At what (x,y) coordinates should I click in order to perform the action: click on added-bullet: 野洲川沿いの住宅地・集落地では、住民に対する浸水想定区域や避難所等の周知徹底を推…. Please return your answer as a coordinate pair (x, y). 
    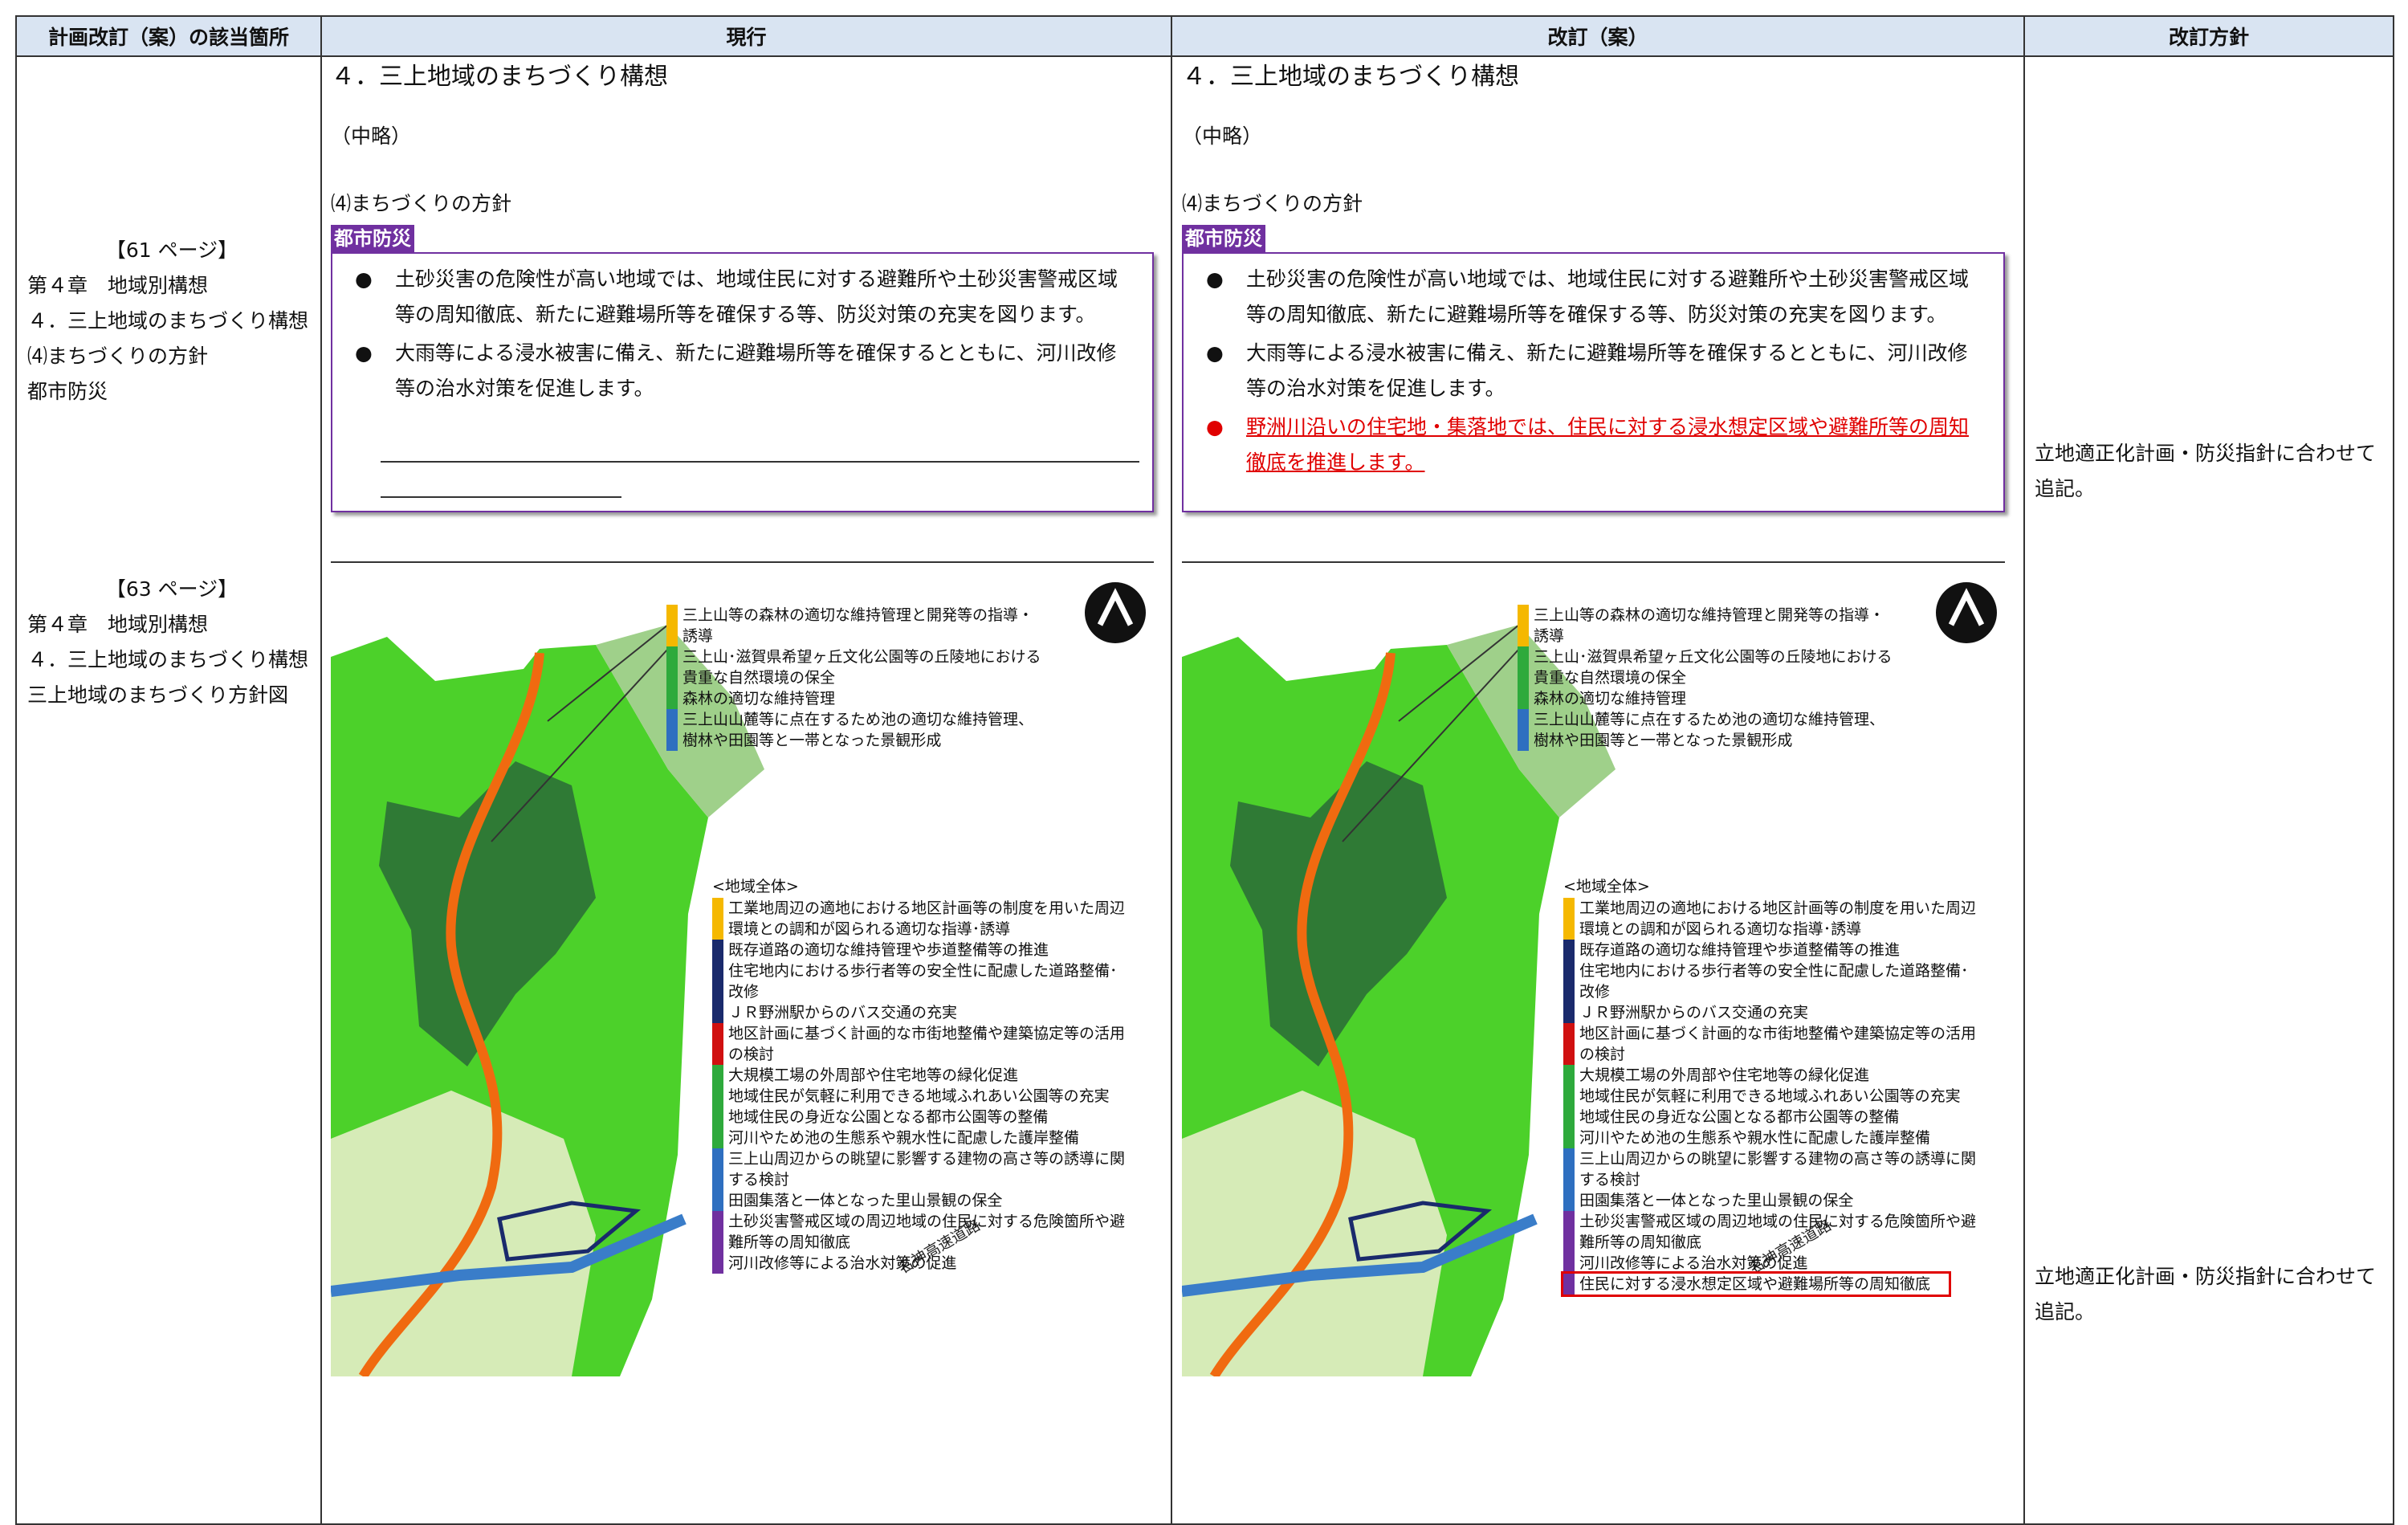
    Looking at the image, I should click on (1593, 445).